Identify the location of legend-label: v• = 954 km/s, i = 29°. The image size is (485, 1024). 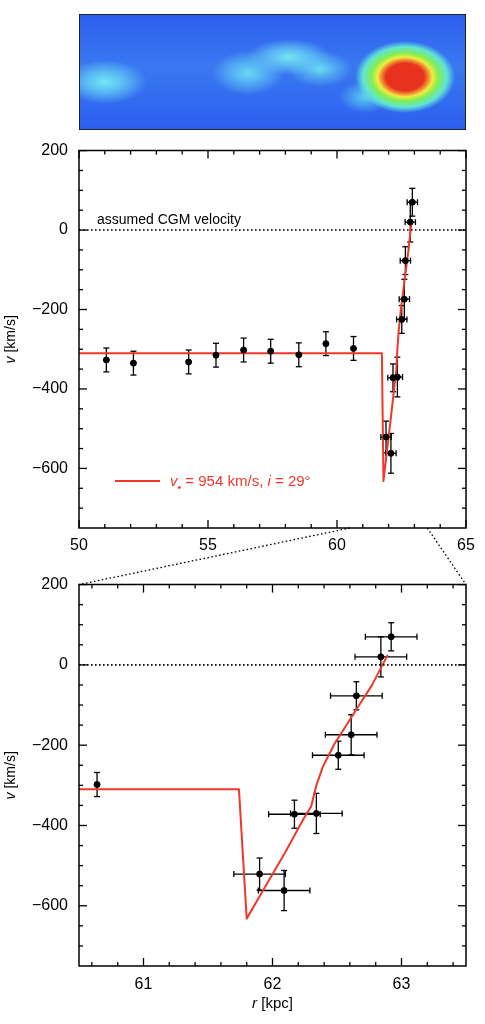
(240, 482).